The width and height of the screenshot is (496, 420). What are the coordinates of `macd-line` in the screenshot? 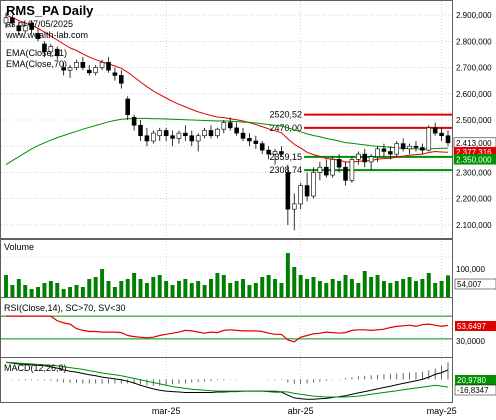 It's located at (227, 380).